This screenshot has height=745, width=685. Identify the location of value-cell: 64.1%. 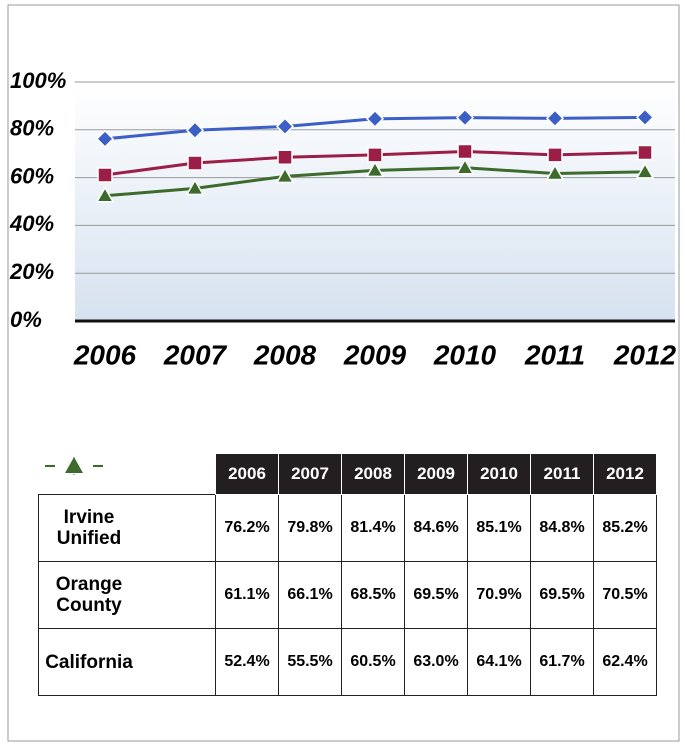
(499, 662).